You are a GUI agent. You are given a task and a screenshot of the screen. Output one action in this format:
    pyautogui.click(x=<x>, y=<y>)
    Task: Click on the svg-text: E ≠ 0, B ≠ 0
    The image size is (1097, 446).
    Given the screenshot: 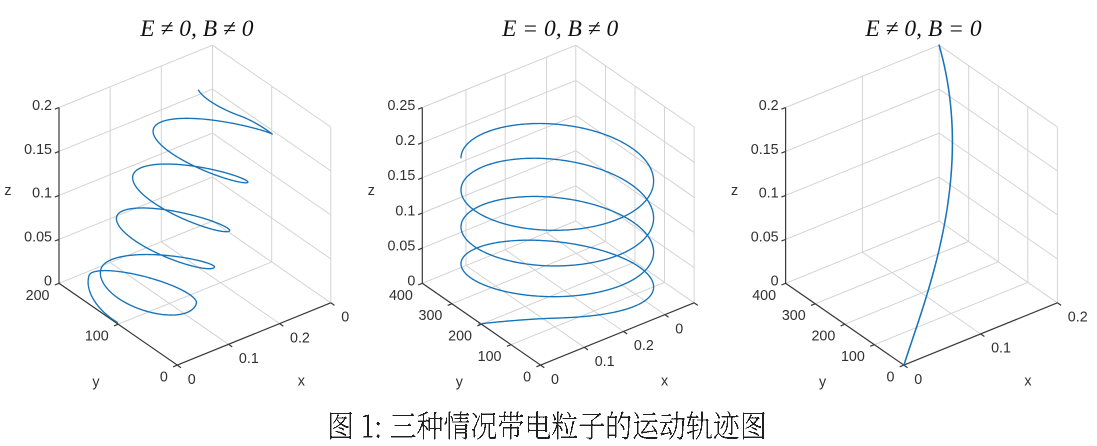 What is the action you would take?
    pyautogui.click(x=196, y=29)
    